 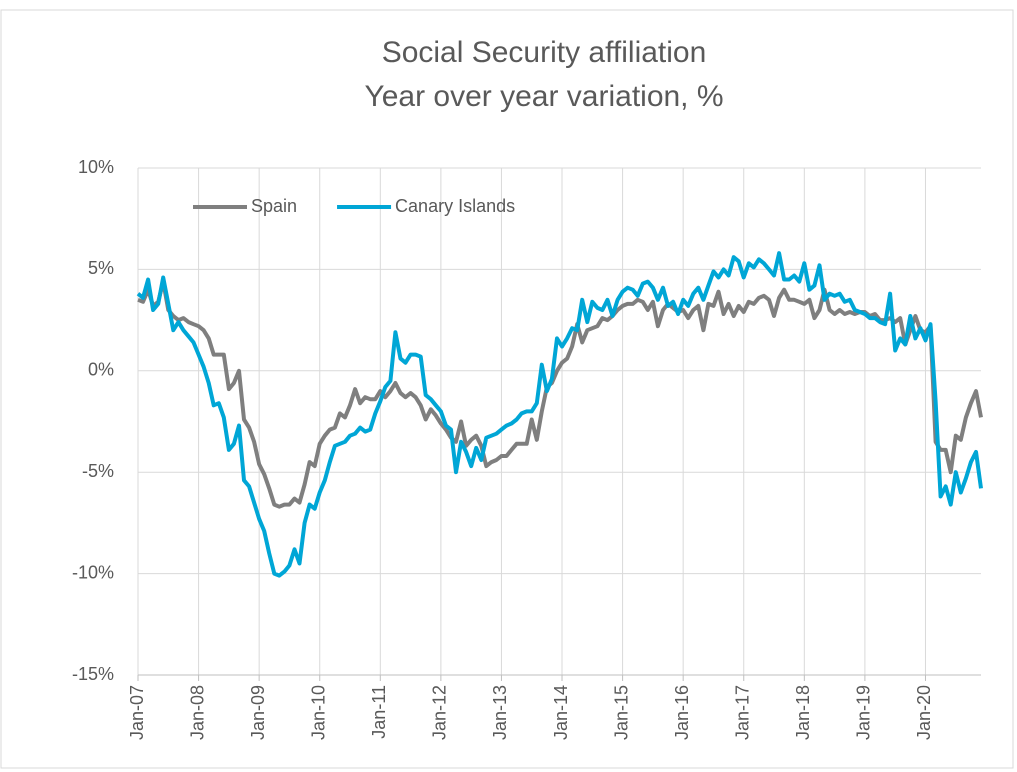 What do you see at coordinates (440, 712) in the screenshot?
I see `x-tick-label: Jan-12` at bounding box center [440, 712].